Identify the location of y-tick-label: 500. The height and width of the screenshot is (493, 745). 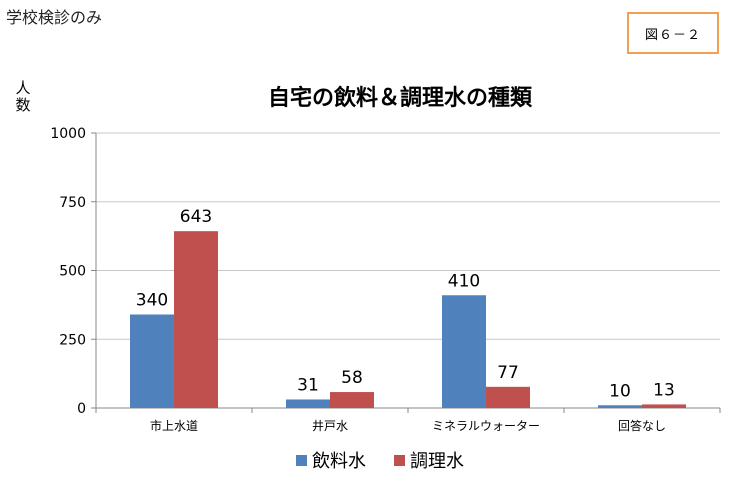
(72, 272).